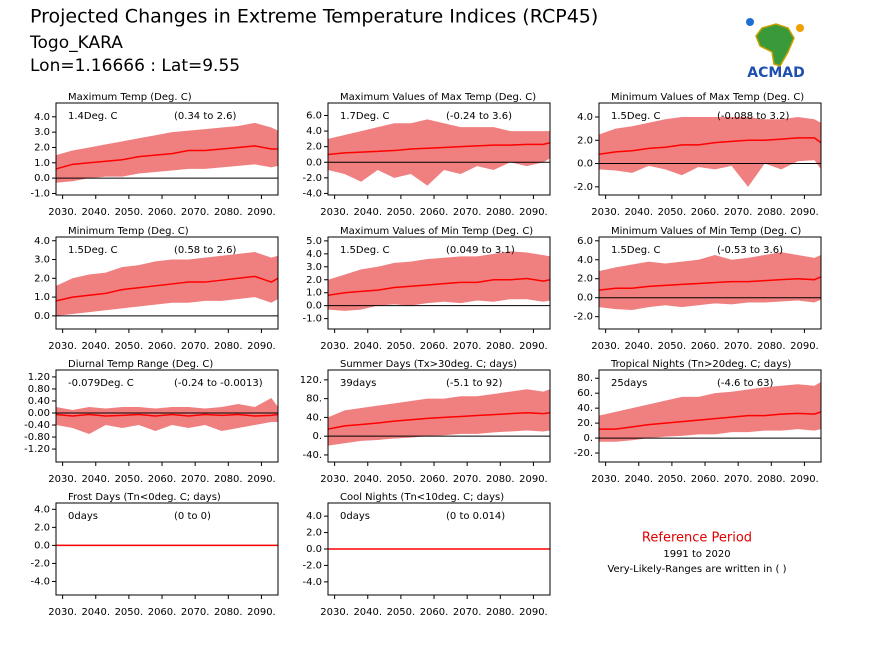 The image size is (879, 659). Describe the element at coordinates (101, 383) in the screenshot. I see `mean-label: -0.079Deg. C` at that location.